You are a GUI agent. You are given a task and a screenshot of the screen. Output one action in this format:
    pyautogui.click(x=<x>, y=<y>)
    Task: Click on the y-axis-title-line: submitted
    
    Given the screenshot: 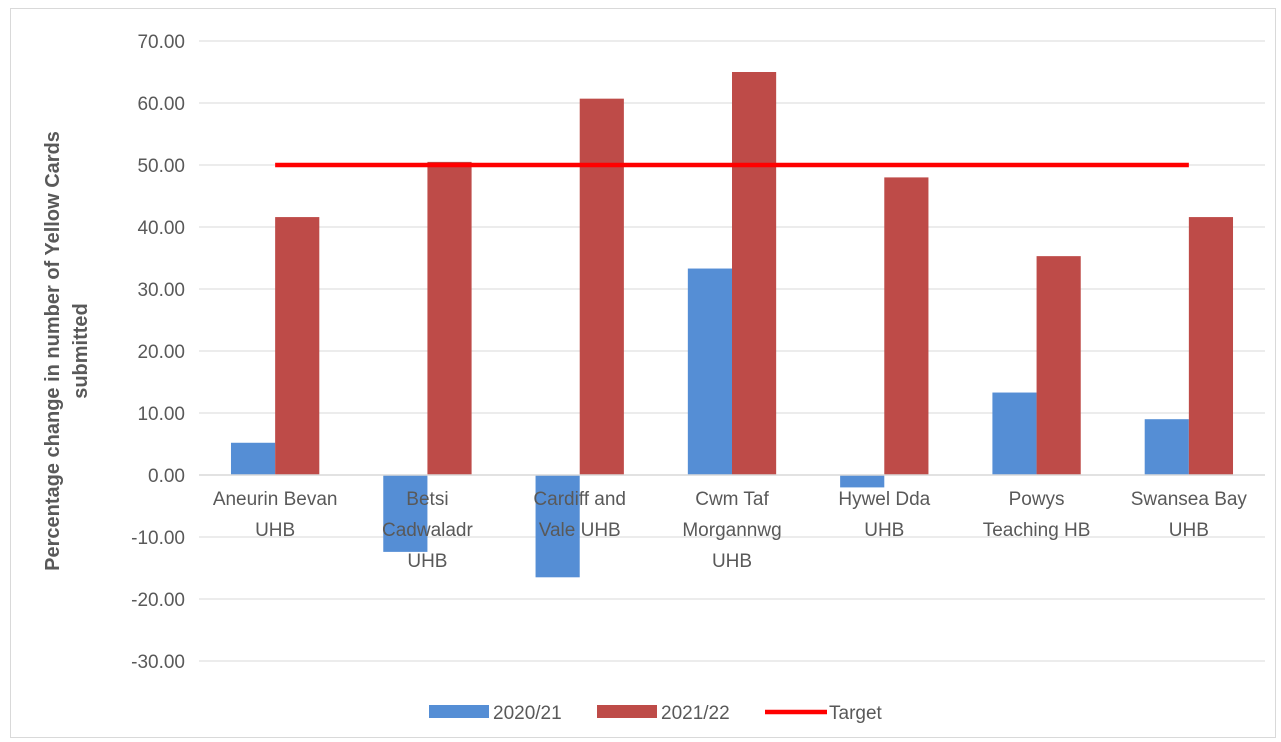 What is the action you would take?
    pyautogui.click(x=81, y=351)
    